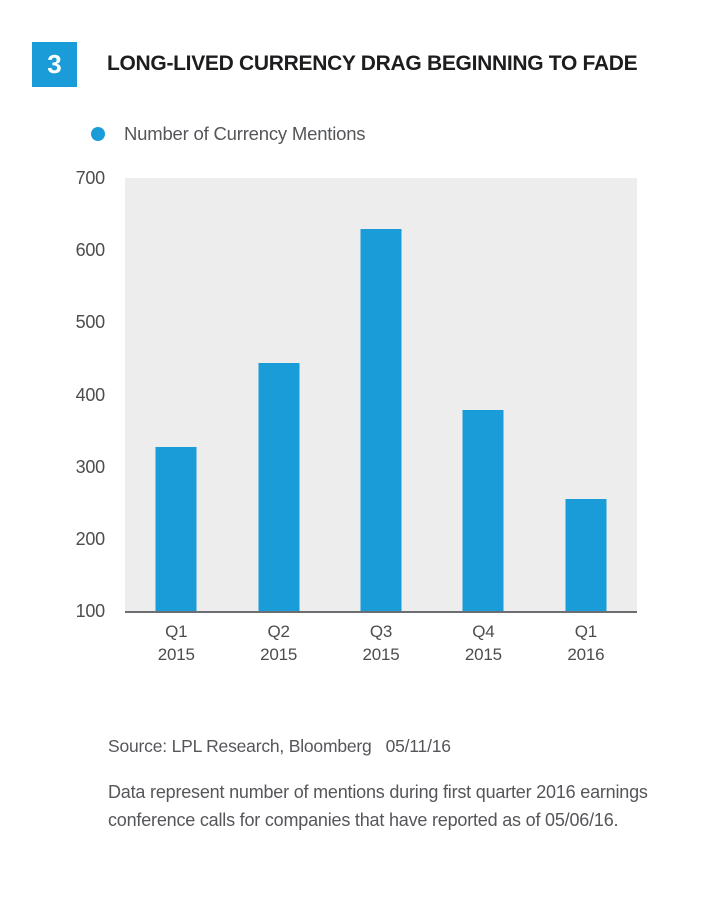 This screenshot has height=908, width=728. What do you see at coordinates (483, 394) in the screenshot?
I see `bar-slot-q4-2015` at bounding box center [483, 394].